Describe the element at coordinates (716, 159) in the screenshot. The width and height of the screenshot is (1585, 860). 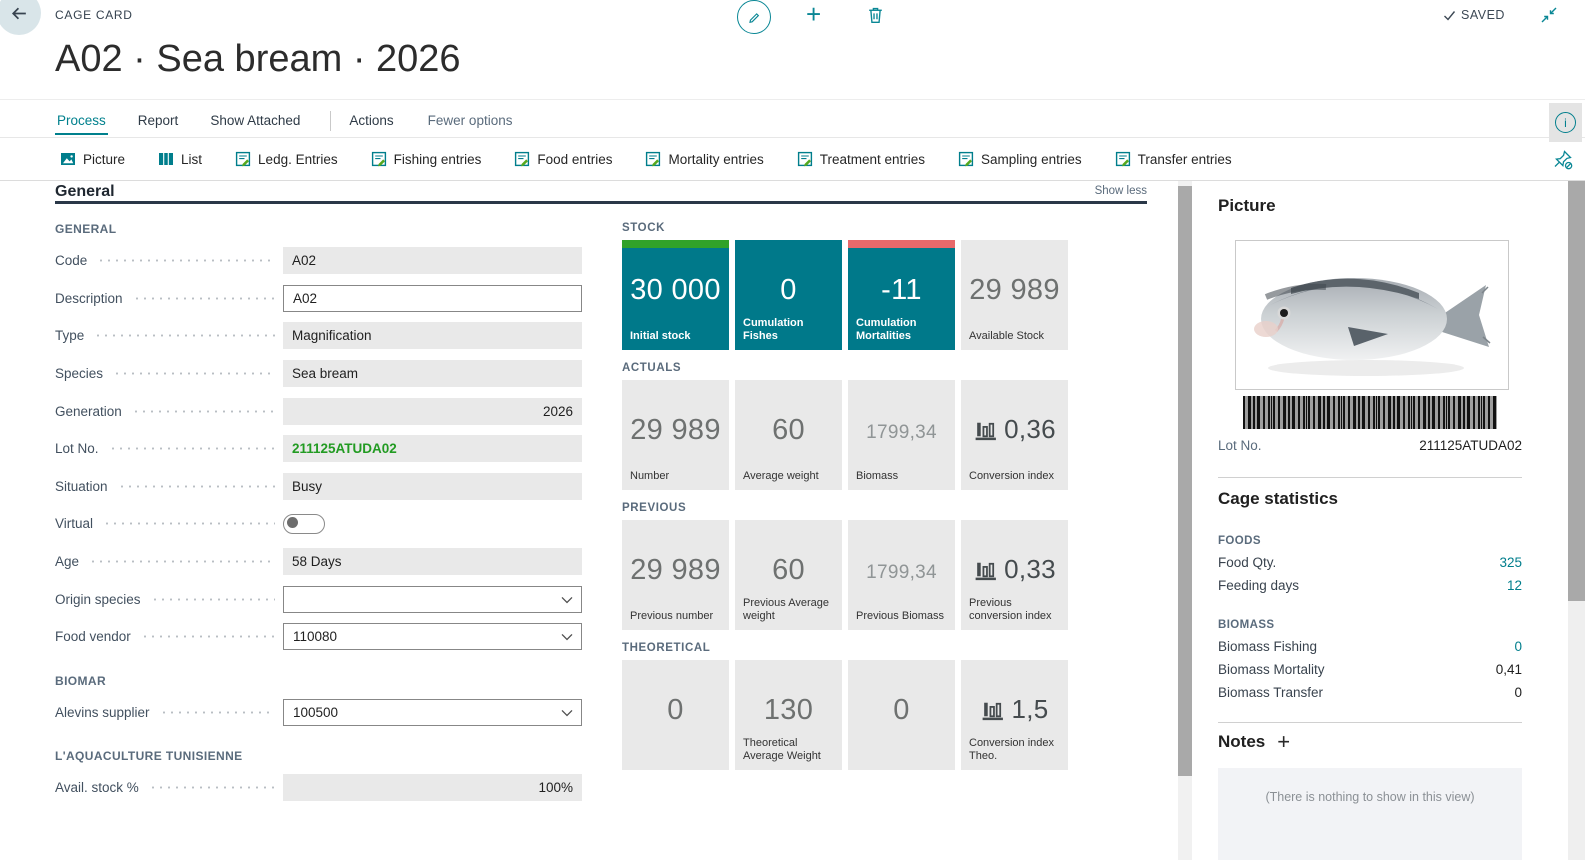
I see `ribbon-label: Mortality entries` at that location.